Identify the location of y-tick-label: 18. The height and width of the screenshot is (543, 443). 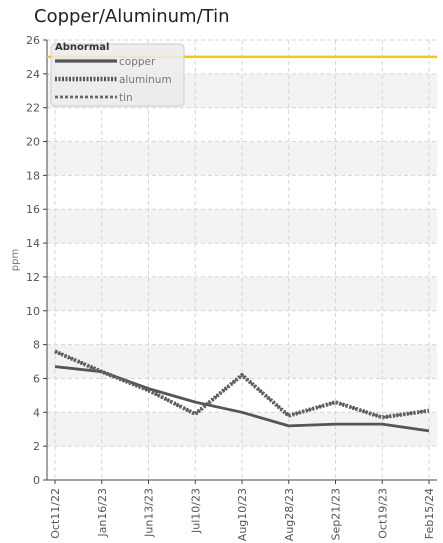
(33, 175).